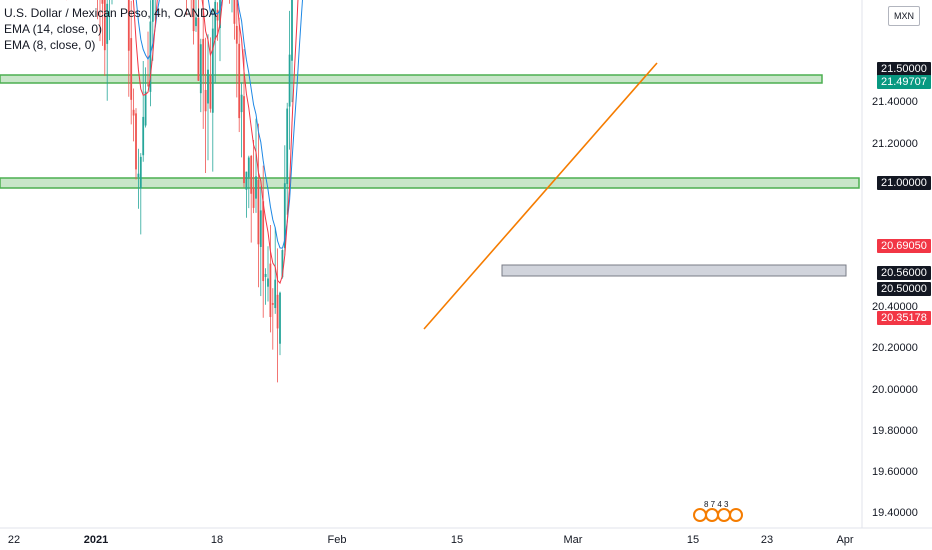 The height and width of the screenshot is (550, 932). Describe the element at coordinates (904, 289) in the screenshot. I see `price-label-5: 20.50000` at that location.